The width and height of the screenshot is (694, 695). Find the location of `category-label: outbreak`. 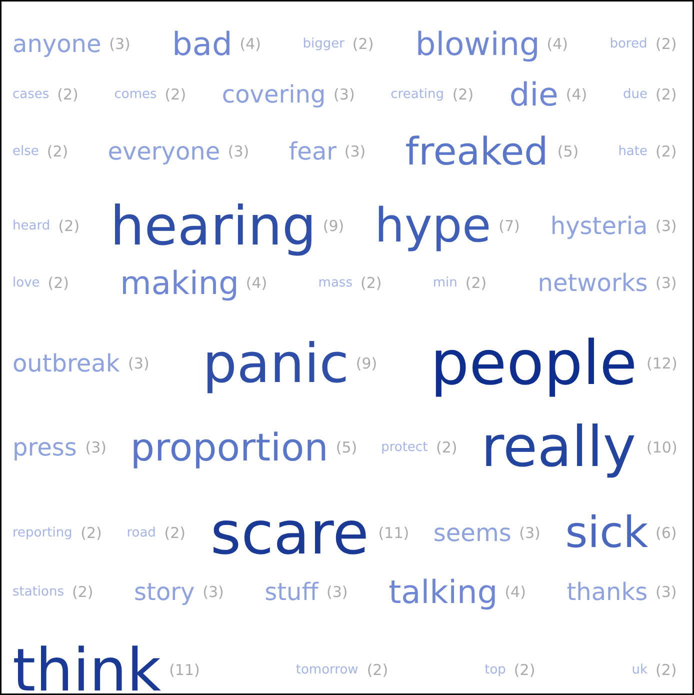

category-label: outbreak is located at coordinates (66, 363).